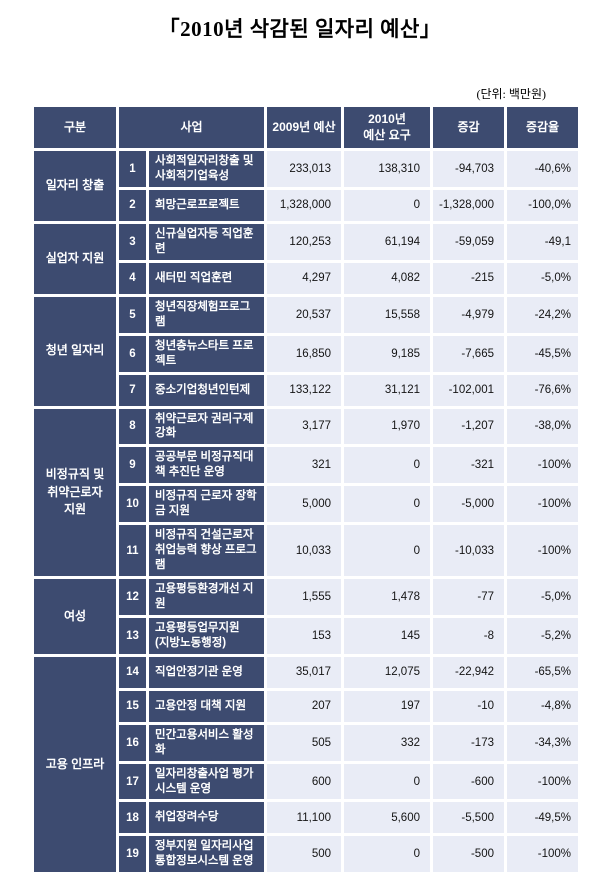 This screenshot has width=600, height=875. Describe the element at coordinates (132, 278) in the screenshot. I see `row-number-cell: 4` at that location.